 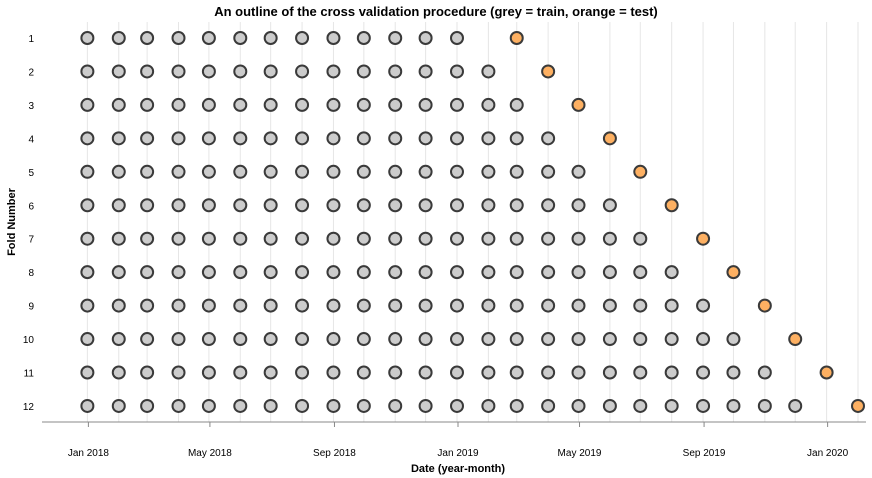 I want to click on y-tick-label: 1, so click(x=31, y=39).